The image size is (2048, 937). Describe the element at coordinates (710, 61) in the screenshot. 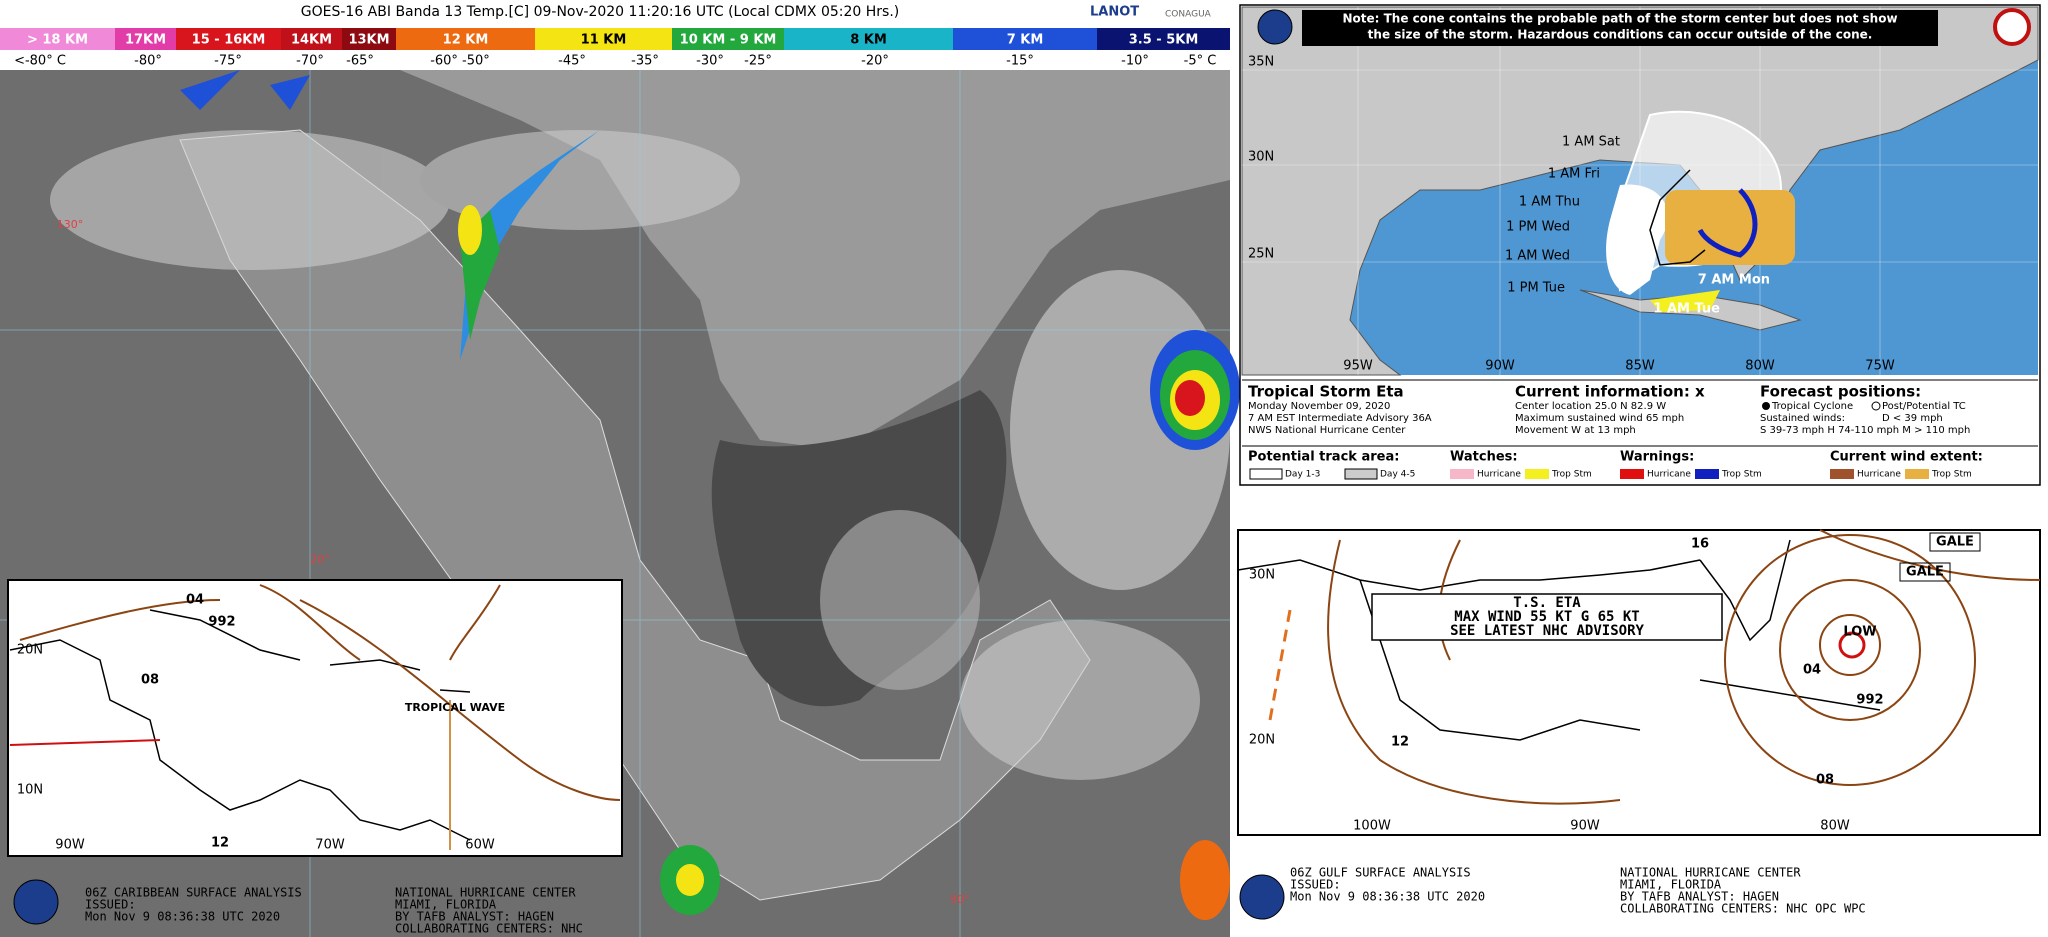

I see `legend-temp: -30°` at that location.